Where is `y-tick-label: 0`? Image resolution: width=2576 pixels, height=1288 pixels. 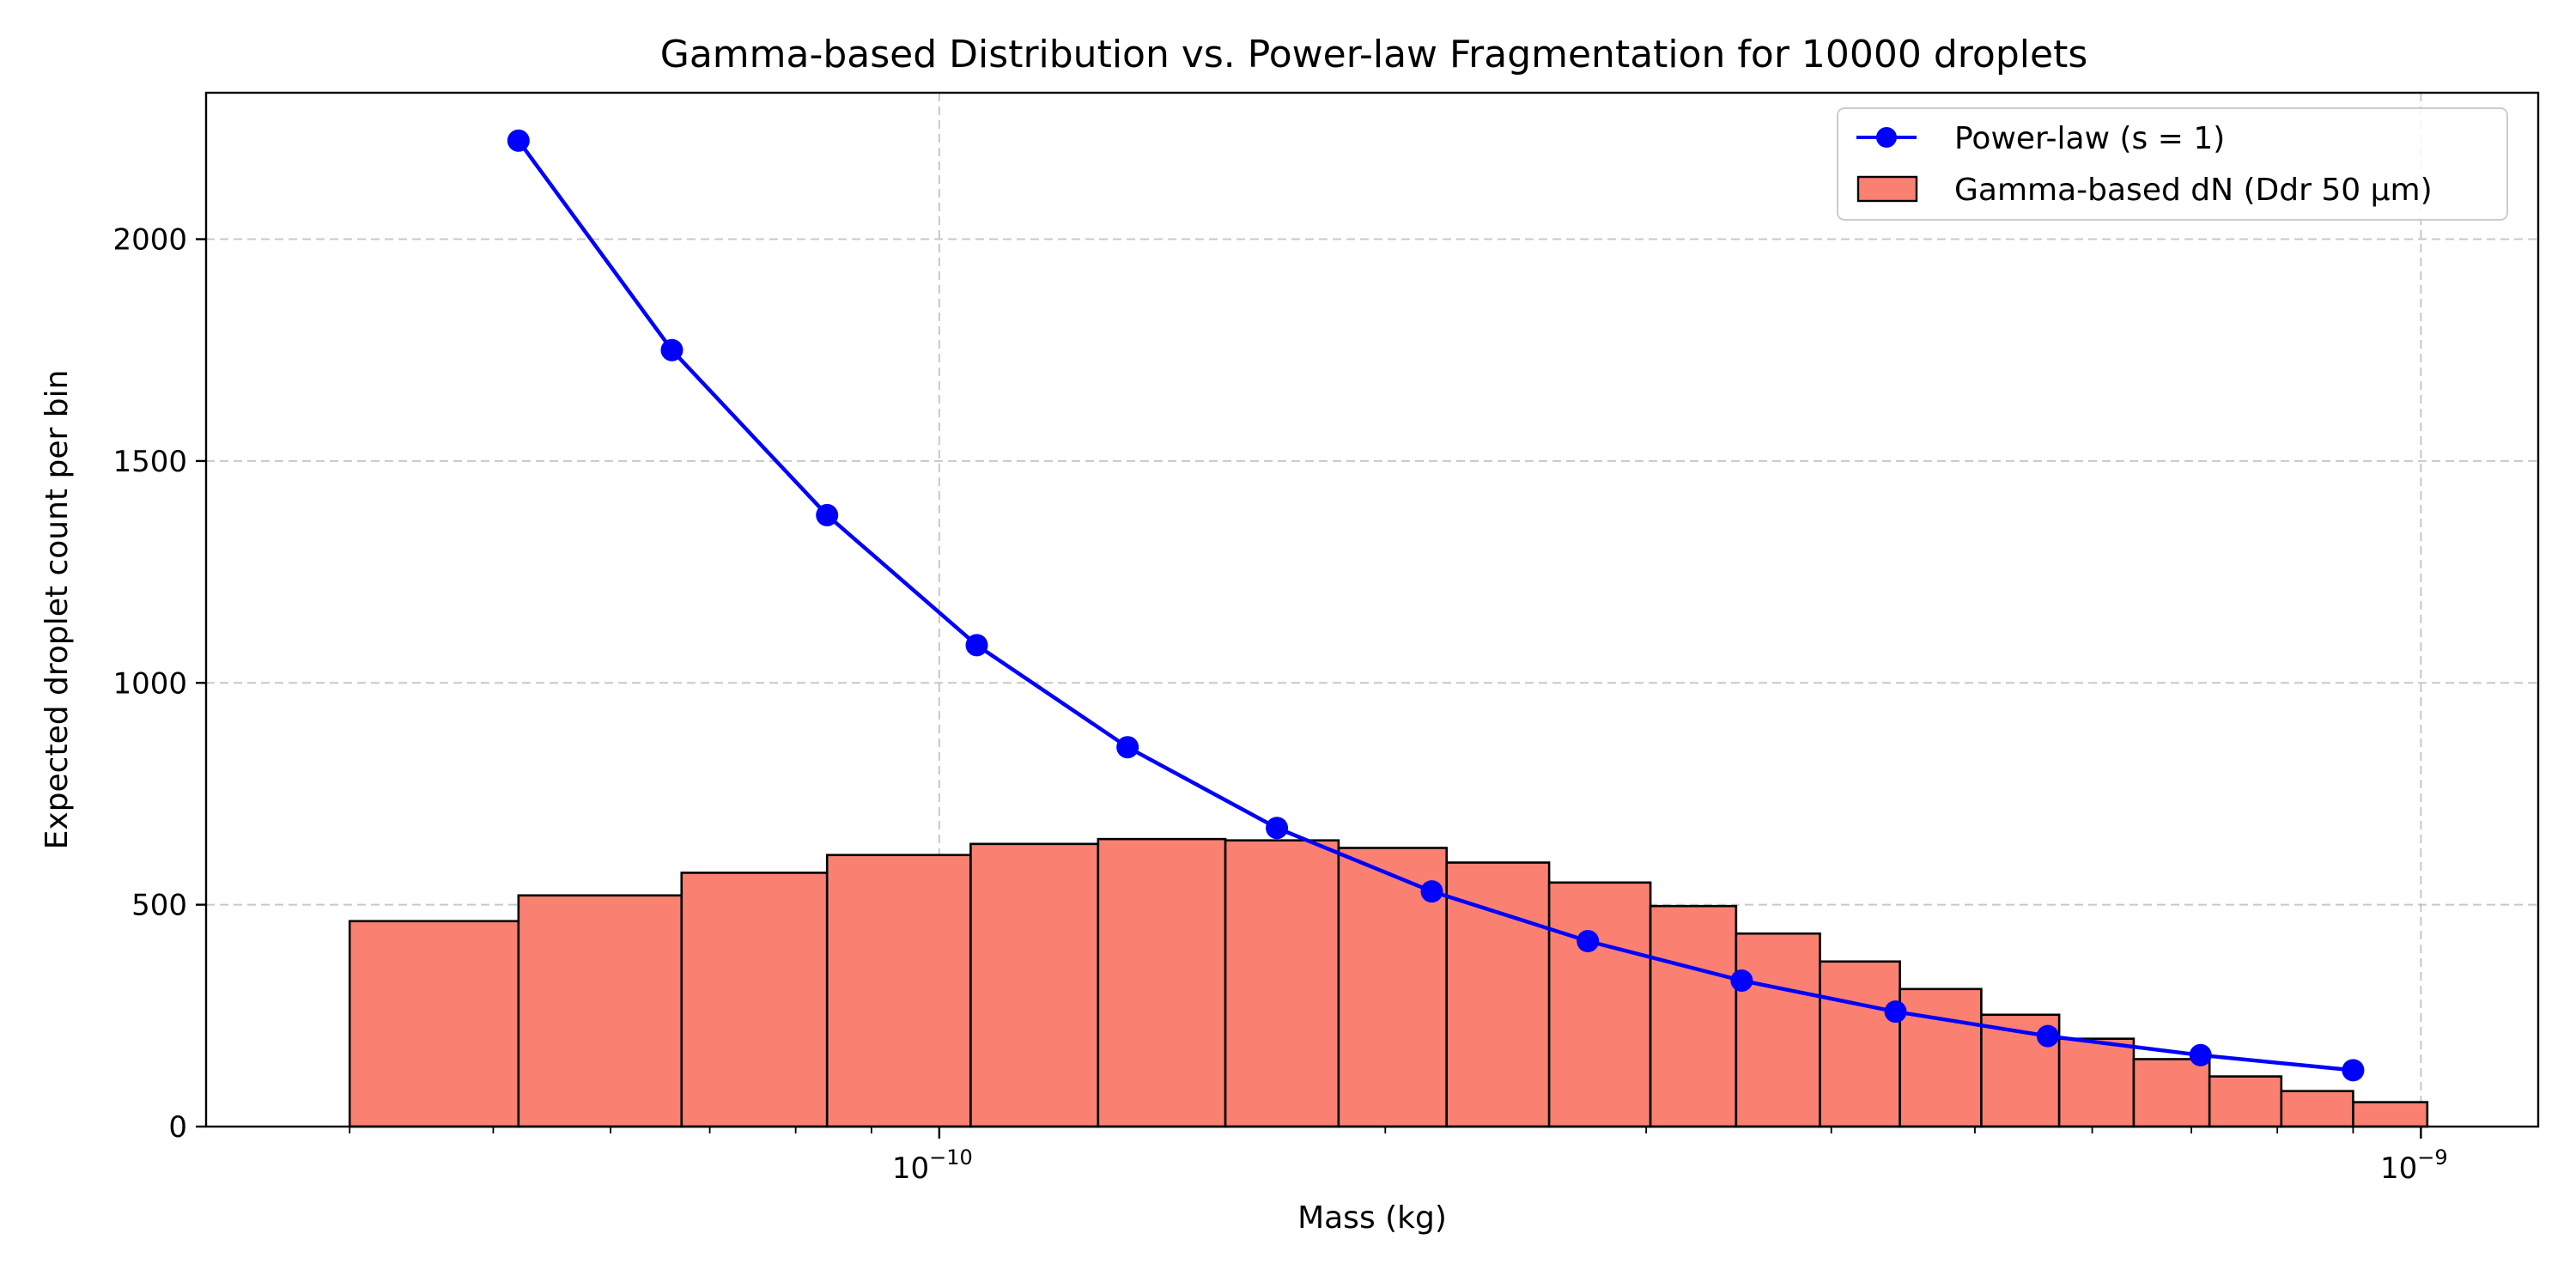 y-tick-label: 0 is located at coordinates (177, 1127).